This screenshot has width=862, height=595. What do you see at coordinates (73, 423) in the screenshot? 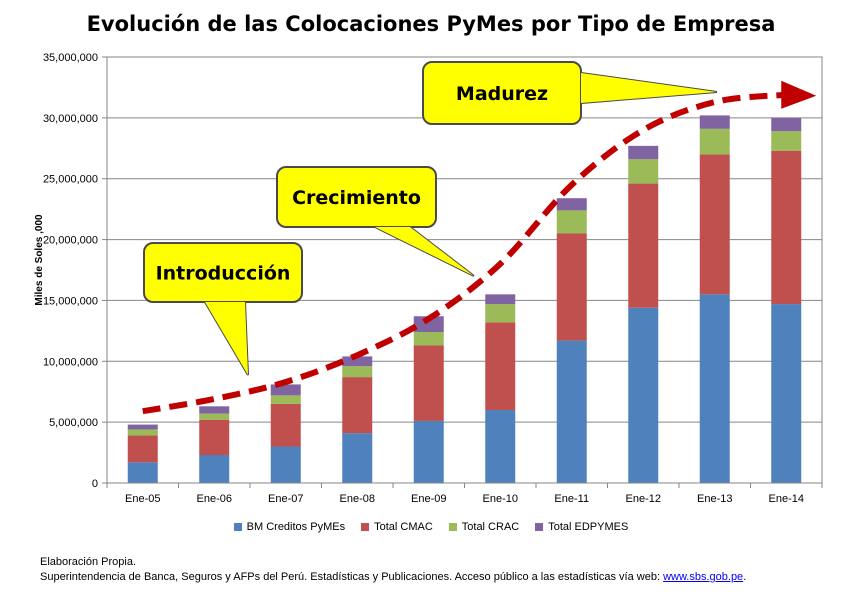
I see `y-tick-label: 5,000,000` at bounding box center [73, 423].